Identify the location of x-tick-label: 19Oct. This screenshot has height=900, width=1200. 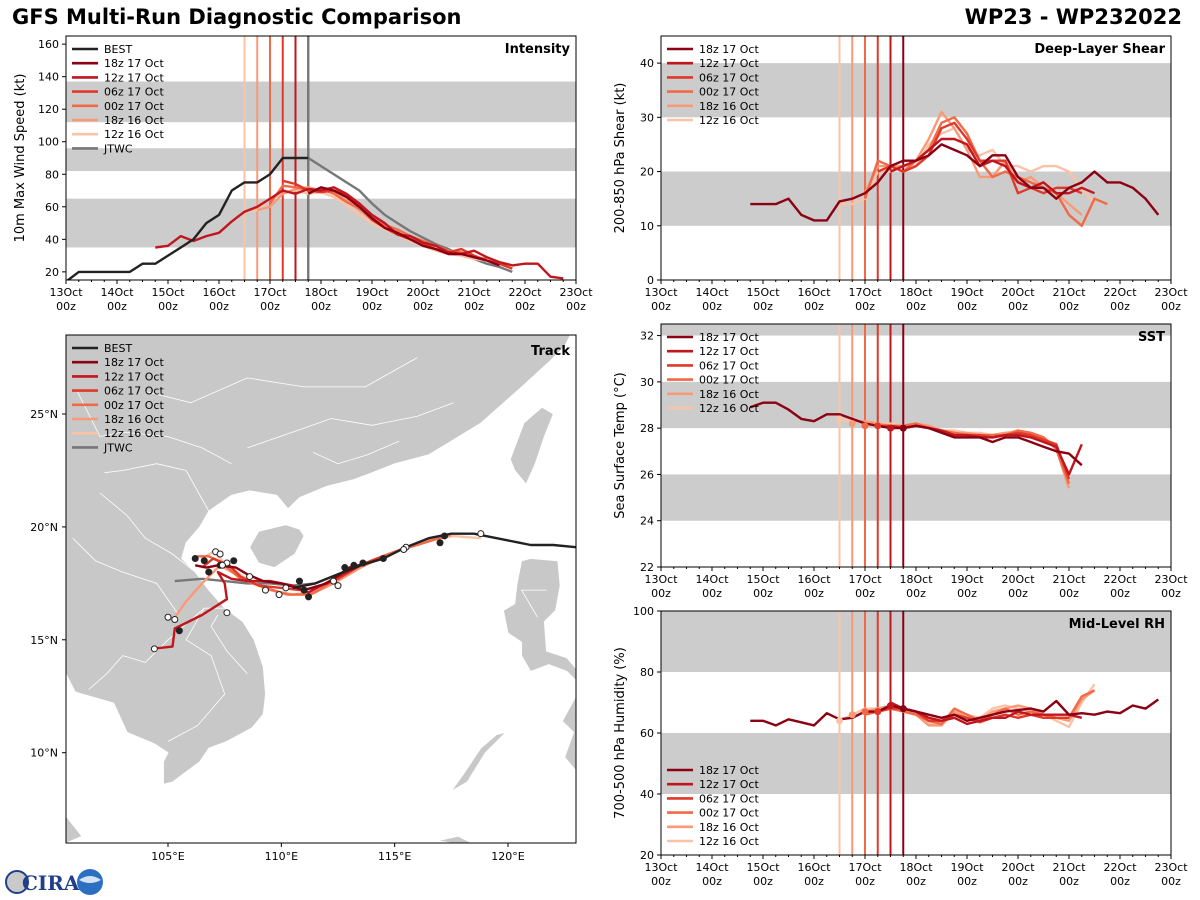
(372, 292).